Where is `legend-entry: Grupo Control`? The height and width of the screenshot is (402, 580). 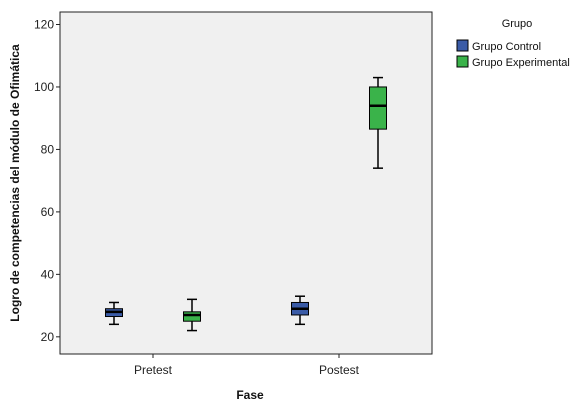 legend-entry: Grupo Control is located at coordinates (506, 47).